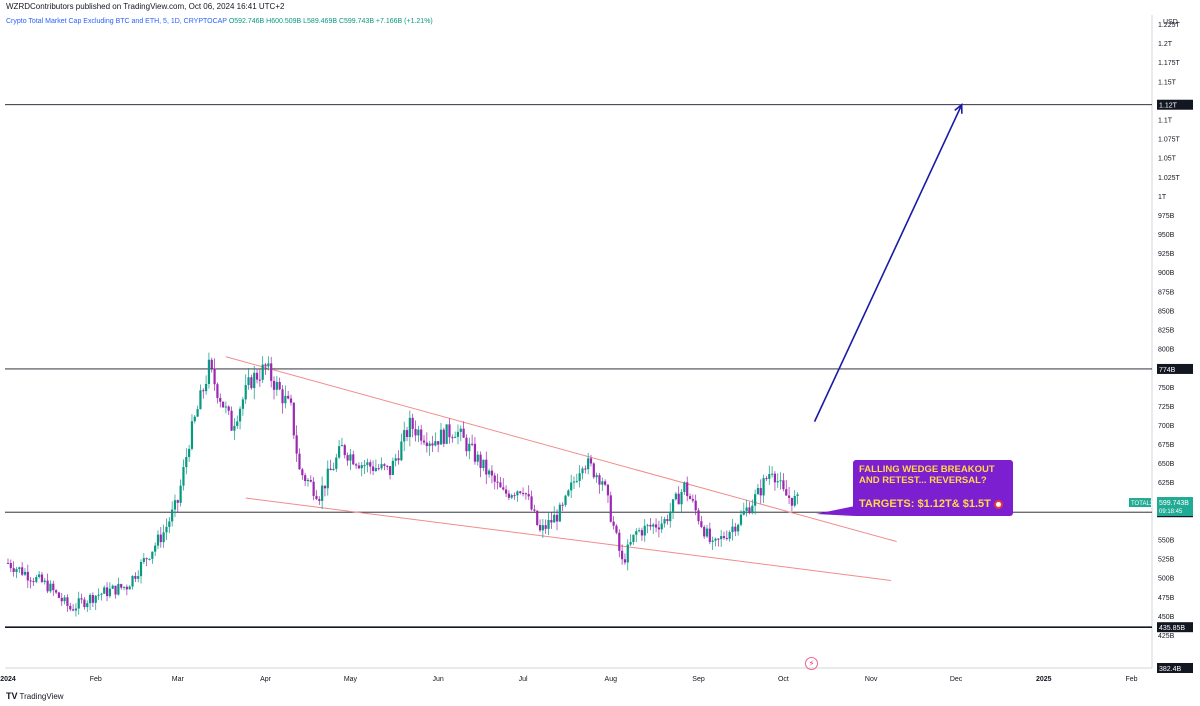  What do you see at coordinates (1166, 388) in the screenshot?
I see `y-tick-label: 750B` at bounding box center [1166, 388].